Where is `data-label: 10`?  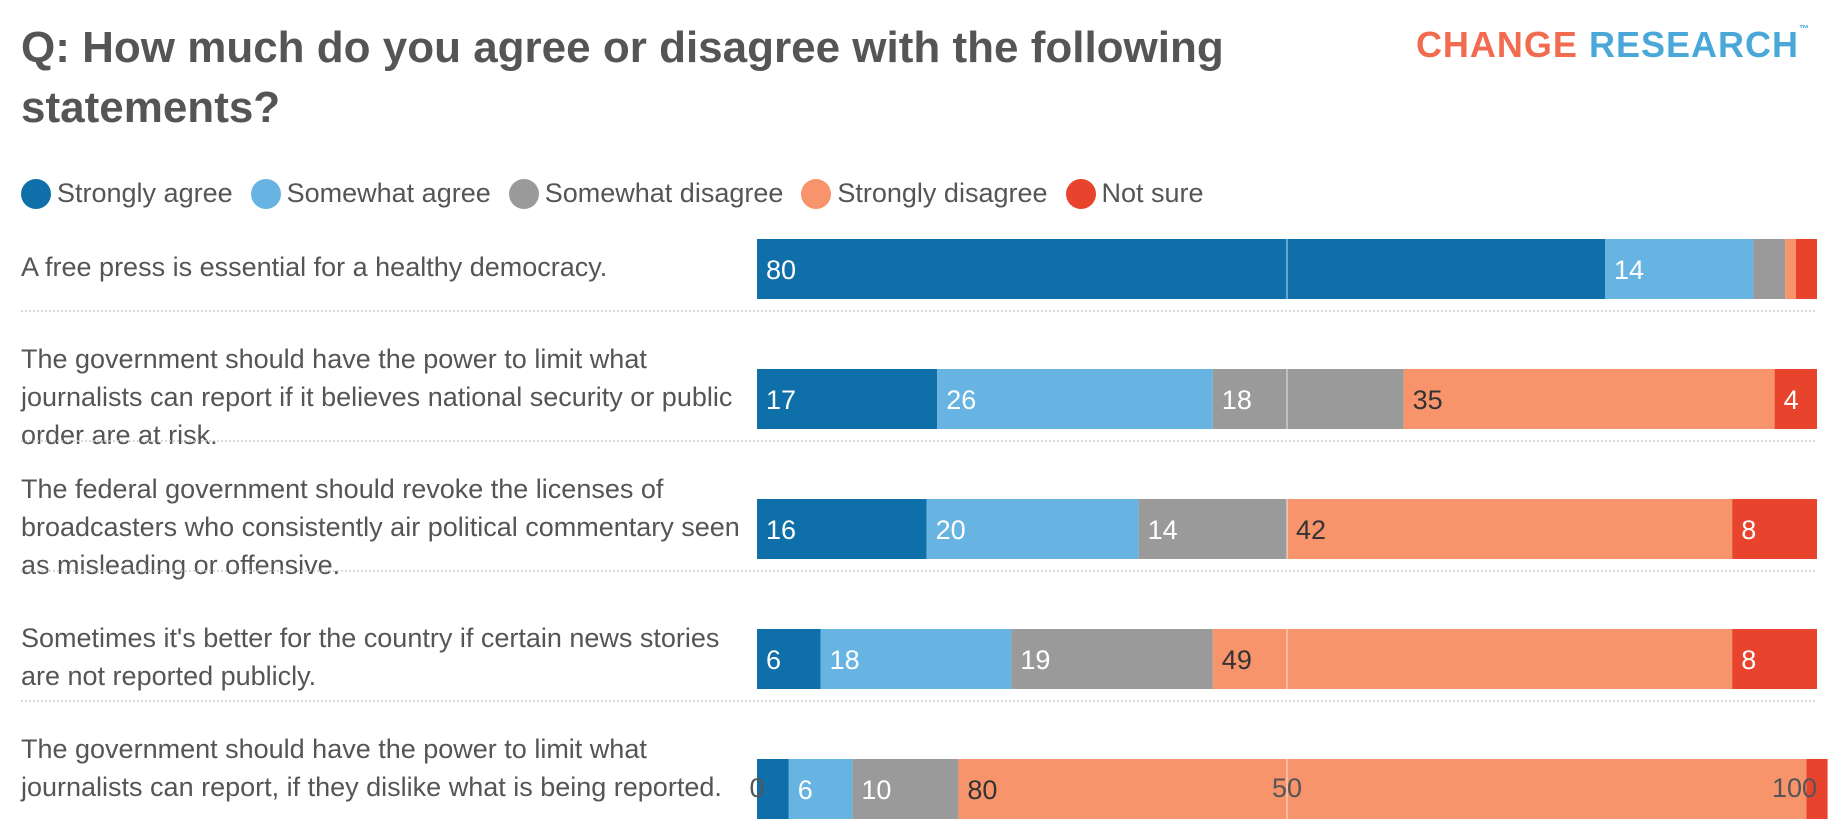 data-label: 10 is located at coordinates (876, 790).